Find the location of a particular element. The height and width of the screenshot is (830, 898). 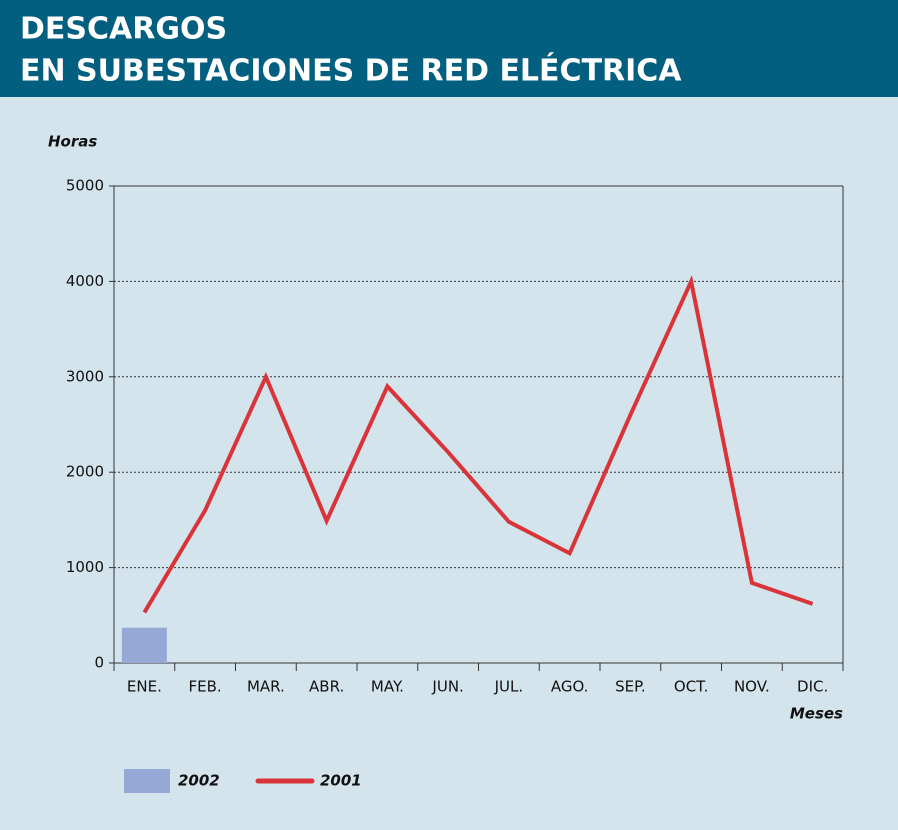

x-tick-label: FEB. is located at coordinates (205, 687).